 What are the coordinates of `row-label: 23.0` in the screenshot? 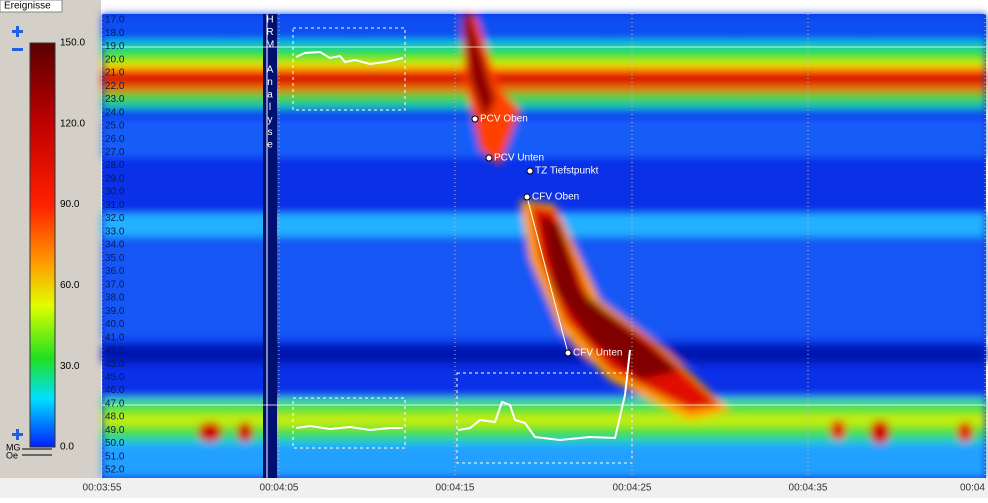 It's located at (115, 99).